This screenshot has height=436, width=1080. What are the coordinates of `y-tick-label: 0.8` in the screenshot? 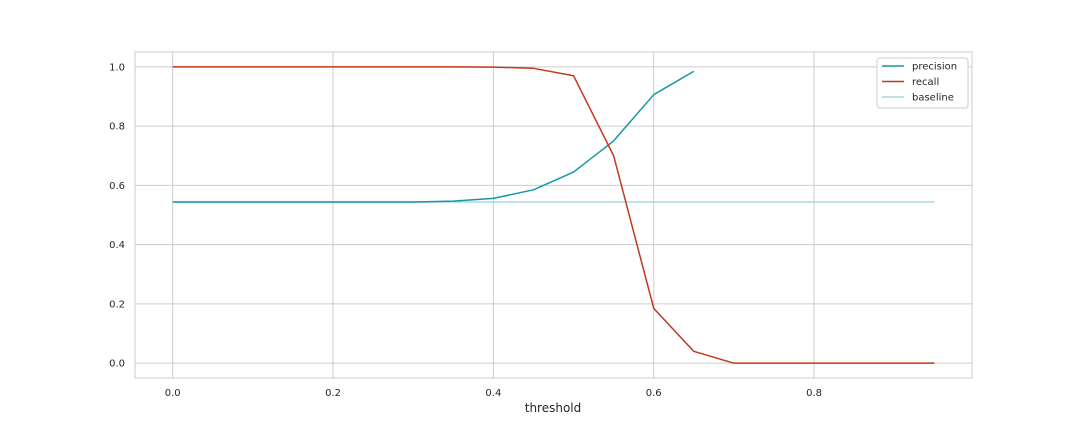 It's located at (117, 127).